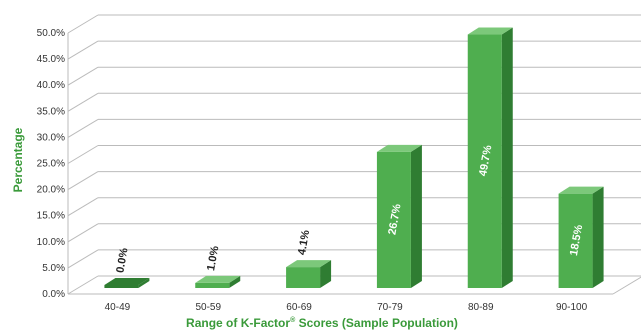 The width and height of the screenshot is (641, 333). I want to click on bar-90-100: 18.5%, so click(581, 237).